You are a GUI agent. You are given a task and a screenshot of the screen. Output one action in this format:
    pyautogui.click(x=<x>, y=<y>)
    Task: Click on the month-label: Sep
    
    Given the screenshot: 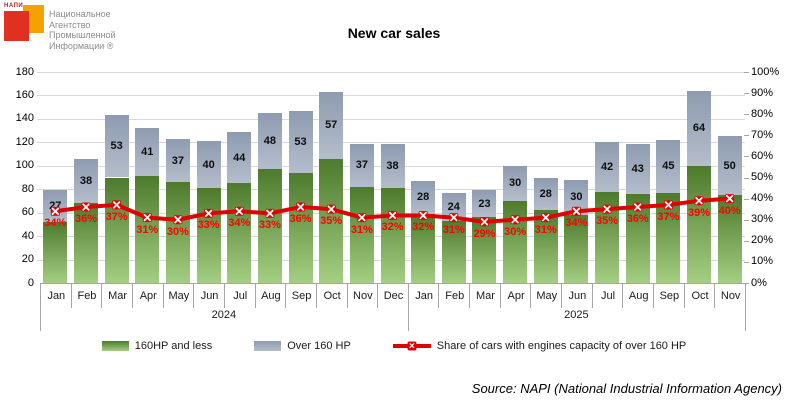 What is the action you would take?
    pyautogui.click(x=669, y=296)
    